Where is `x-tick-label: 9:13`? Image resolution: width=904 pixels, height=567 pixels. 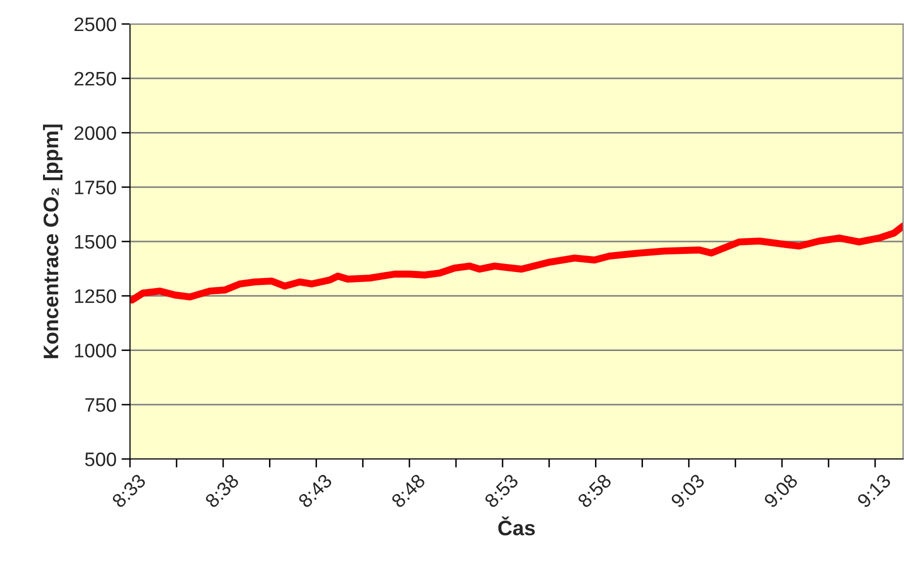 x-tick-label: 9:13 is located at coordinates (874, 490).